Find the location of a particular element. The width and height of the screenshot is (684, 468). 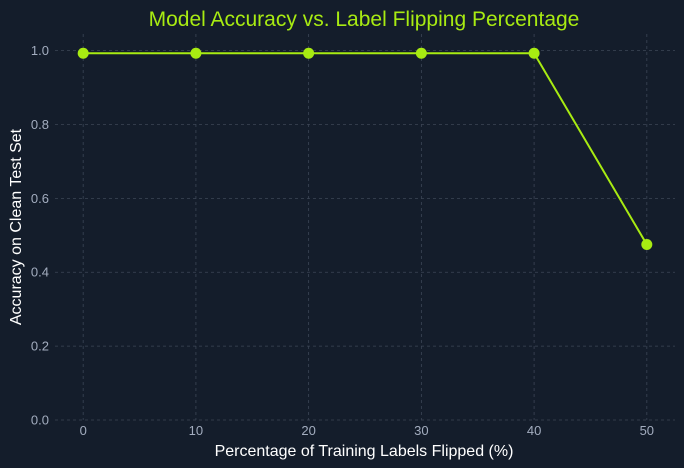

y-tick-label: 0.0 is located at coordinates (40, 420).